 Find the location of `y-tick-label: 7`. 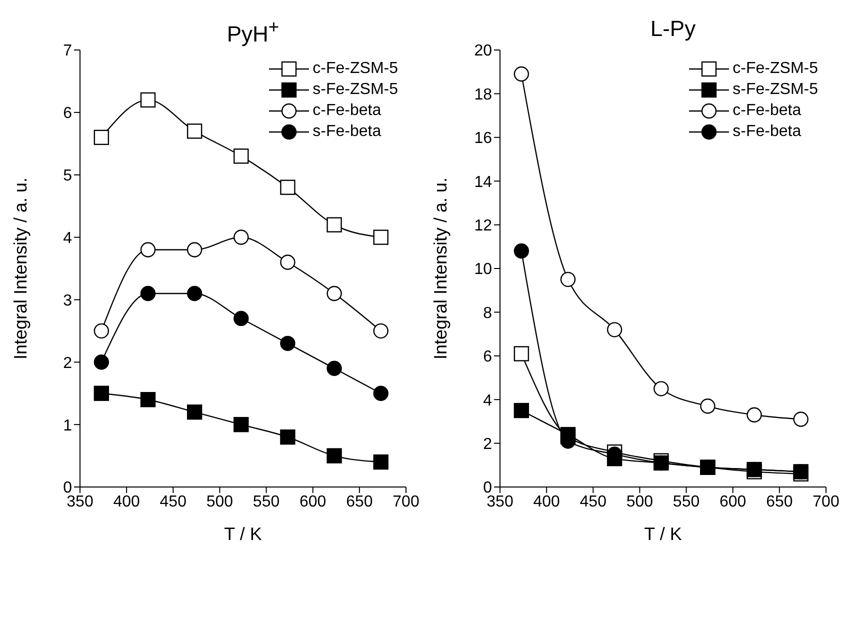

y-tick-label: 7 is located at coordinates (67, 51).